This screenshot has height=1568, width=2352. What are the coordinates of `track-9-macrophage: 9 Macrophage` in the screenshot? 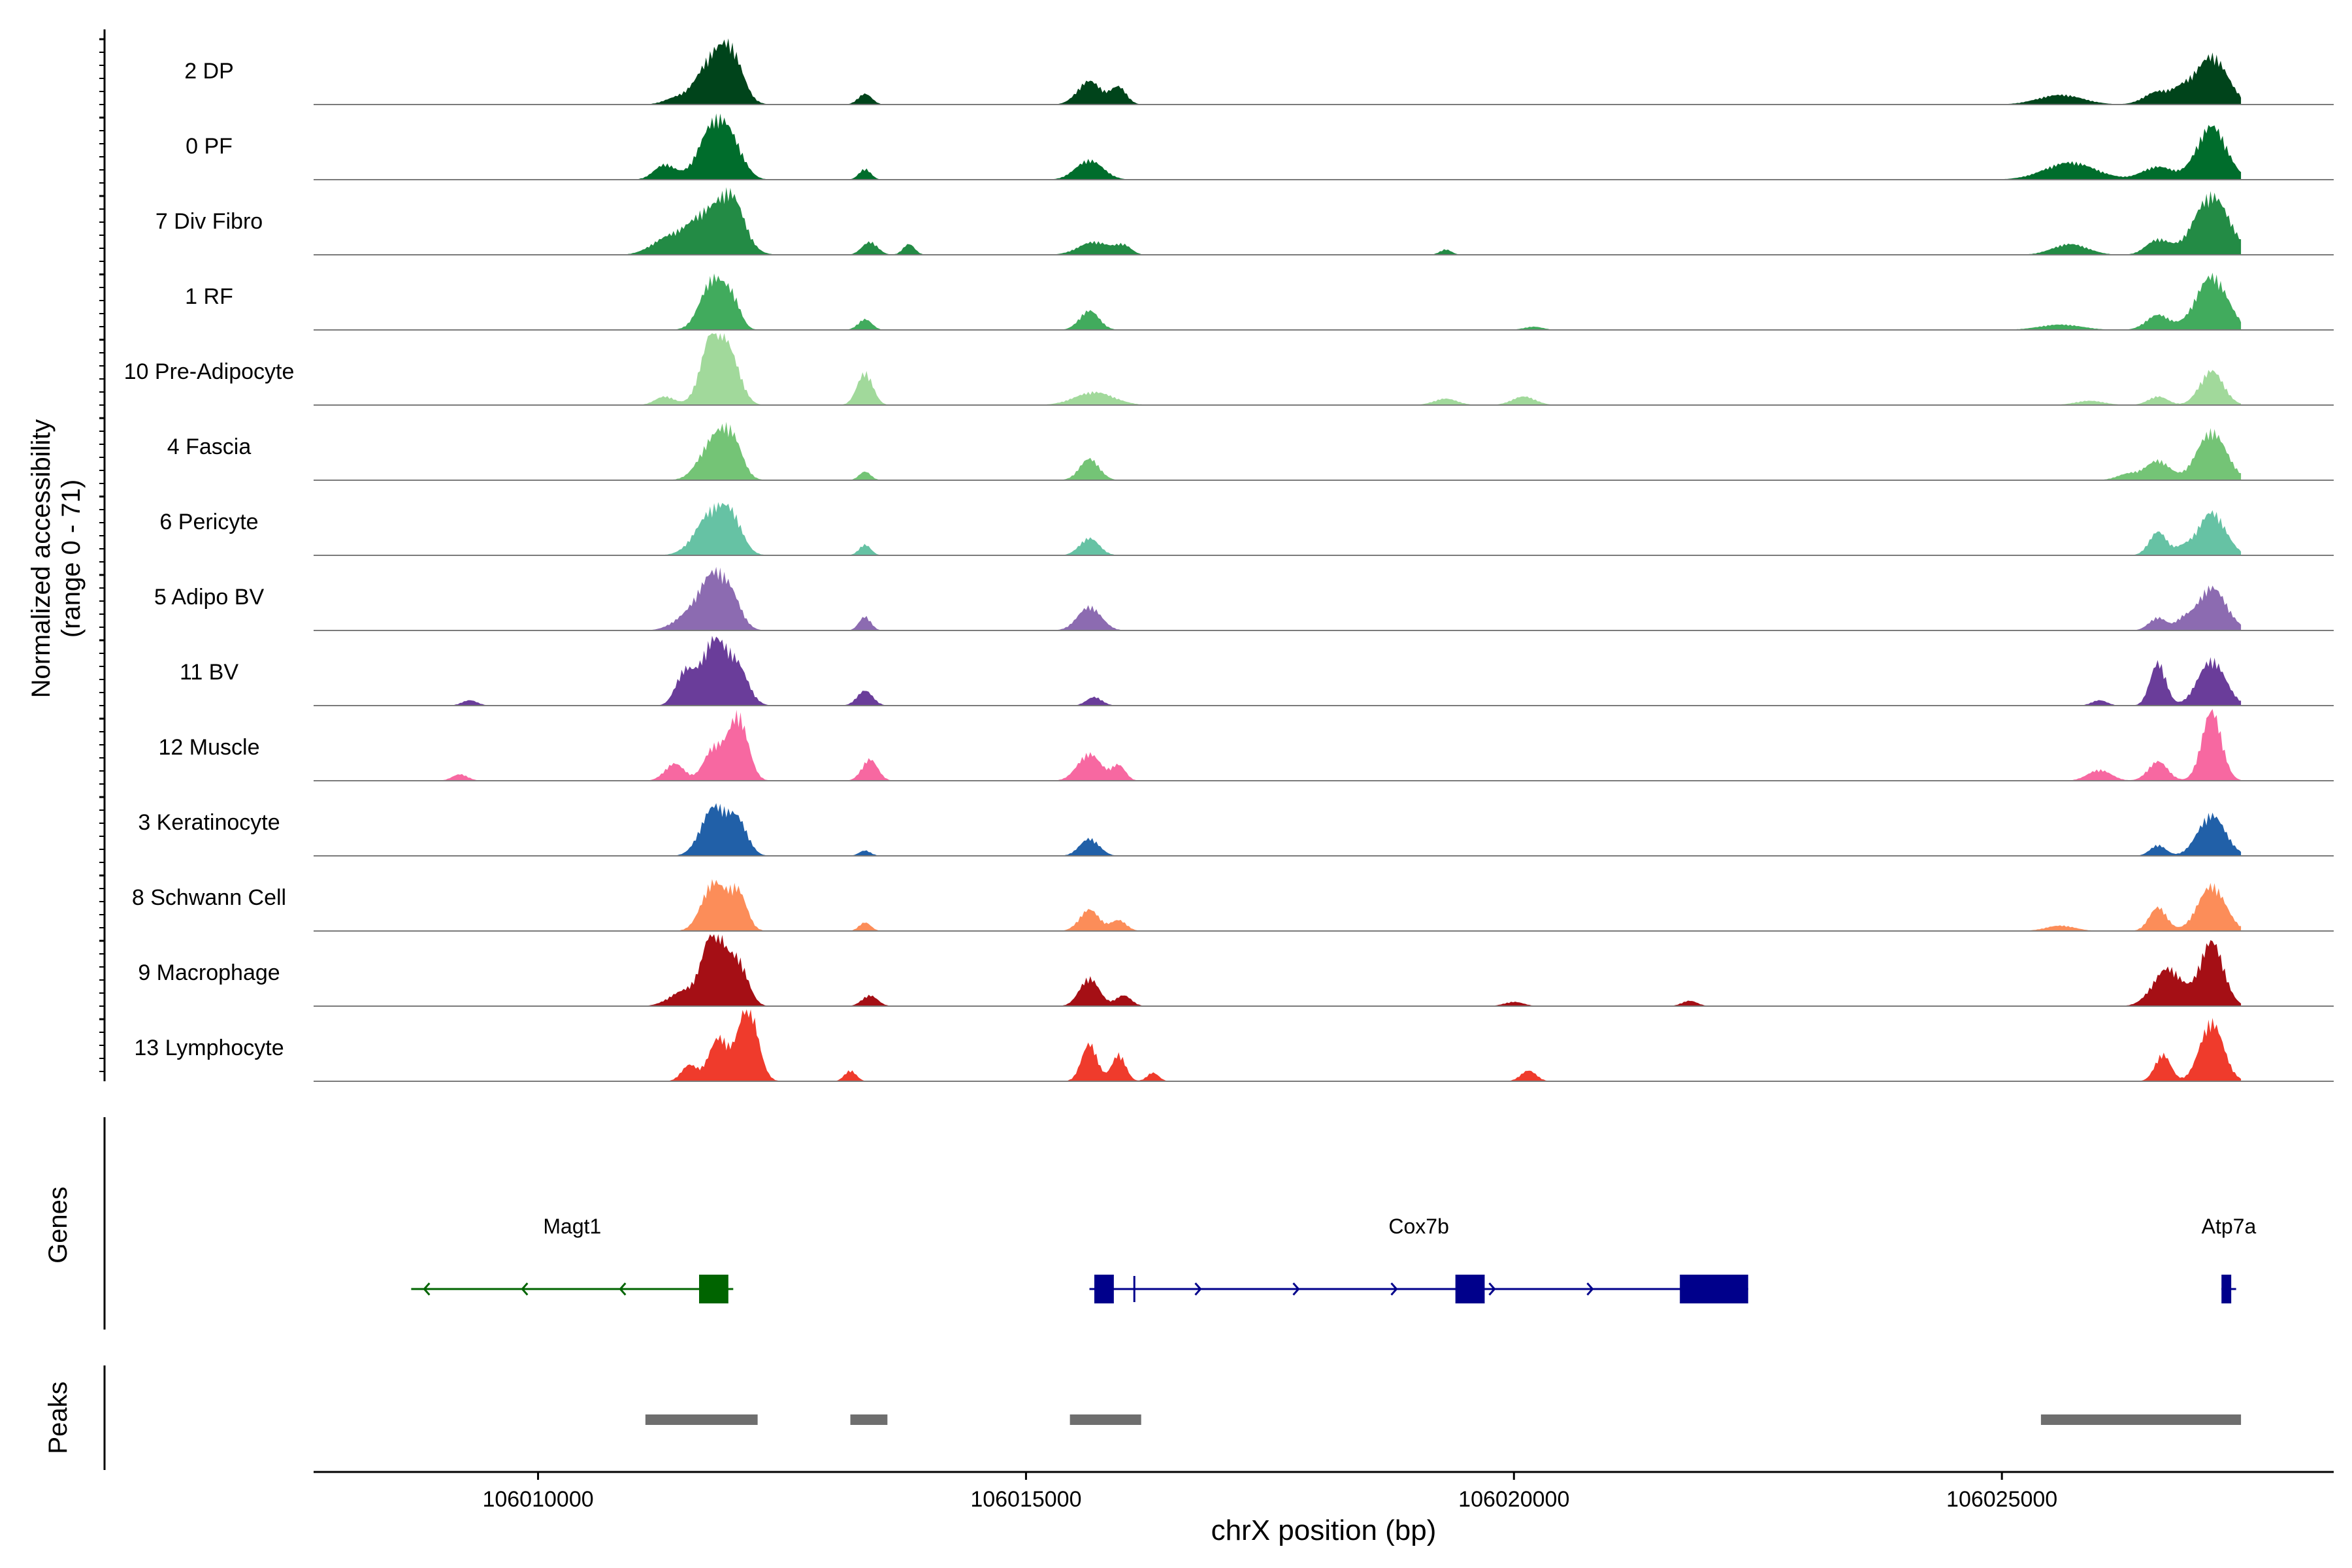 It's located at (1236, 970).